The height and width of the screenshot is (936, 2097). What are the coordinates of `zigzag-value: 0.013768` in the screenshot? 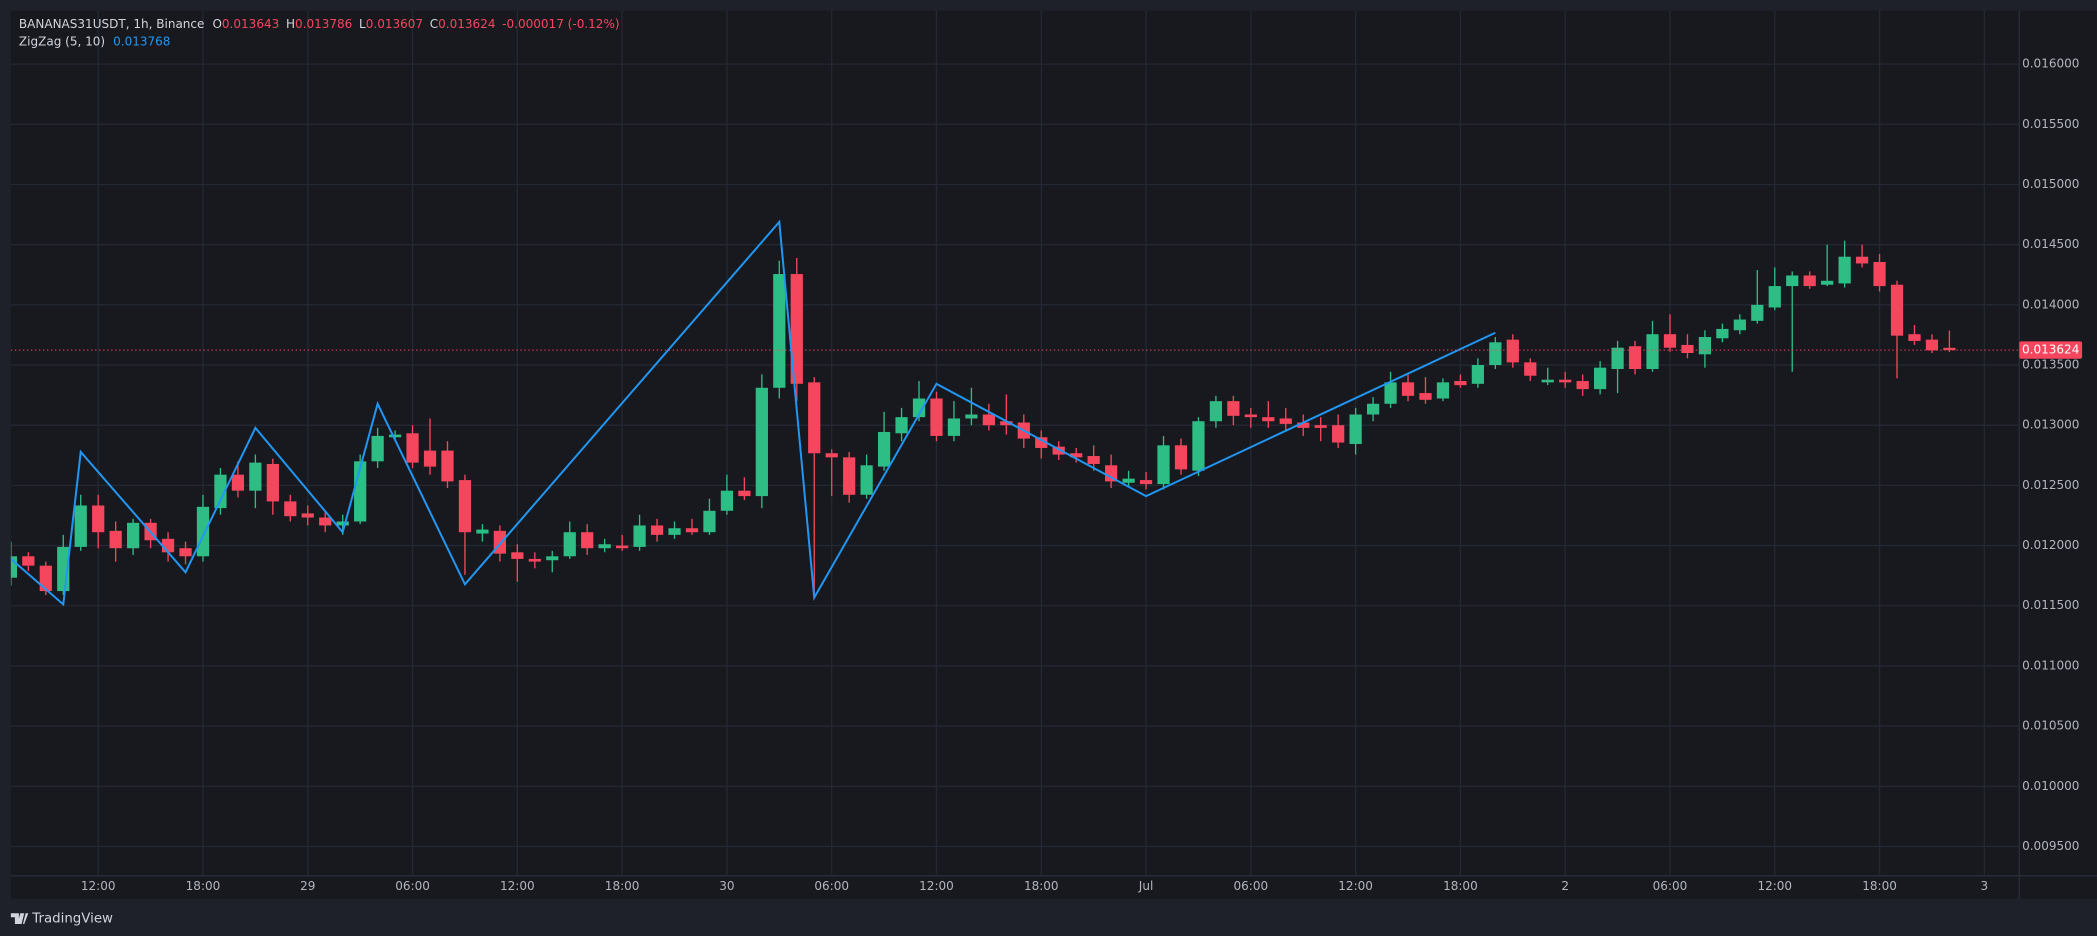 It's located at (141, 41).